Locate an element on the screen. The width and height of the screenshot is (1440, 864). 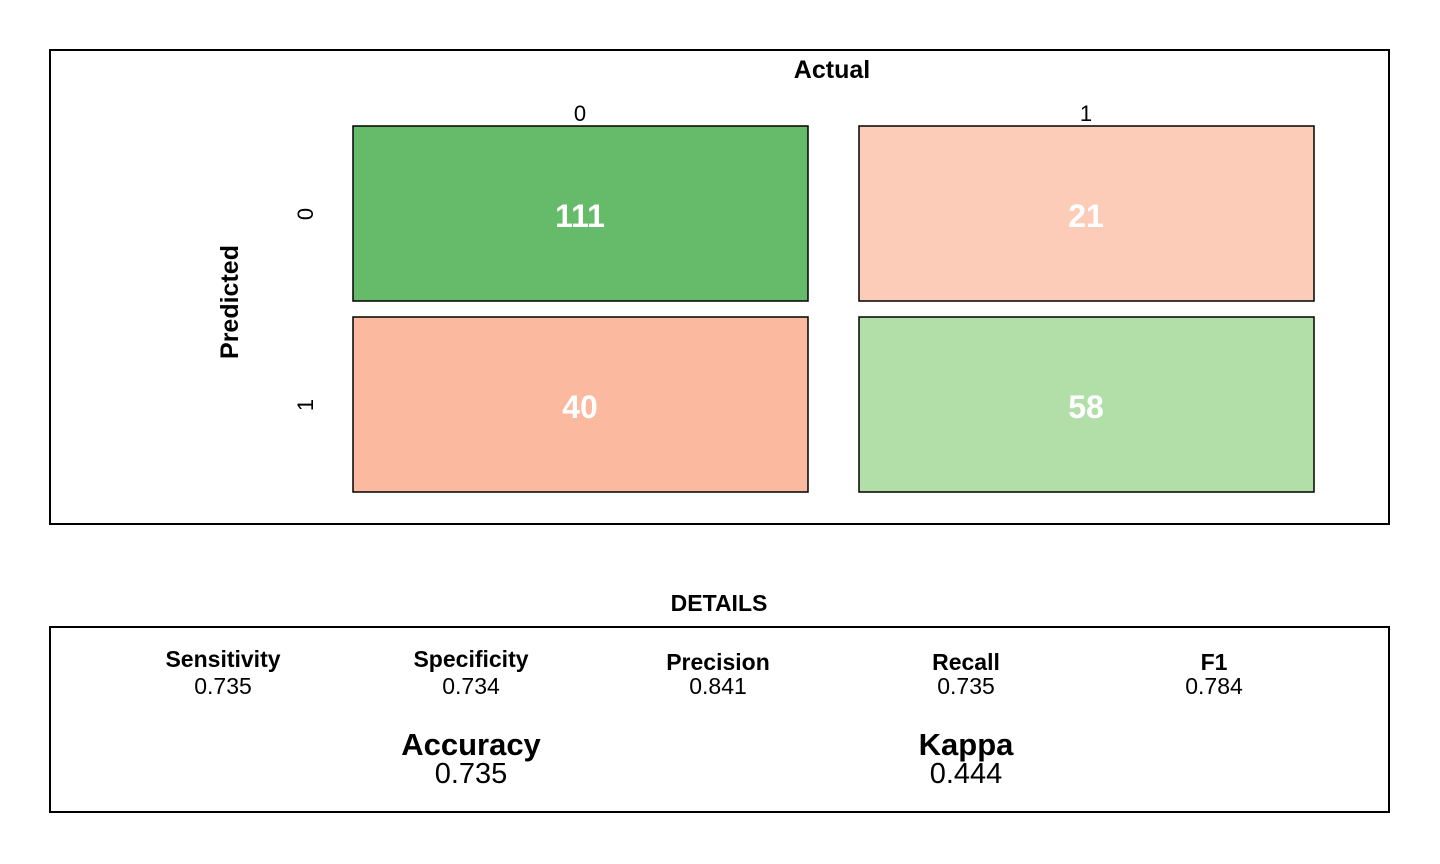
metric-value-sensitivity: 0.735 is located at coordinates (223, 686).